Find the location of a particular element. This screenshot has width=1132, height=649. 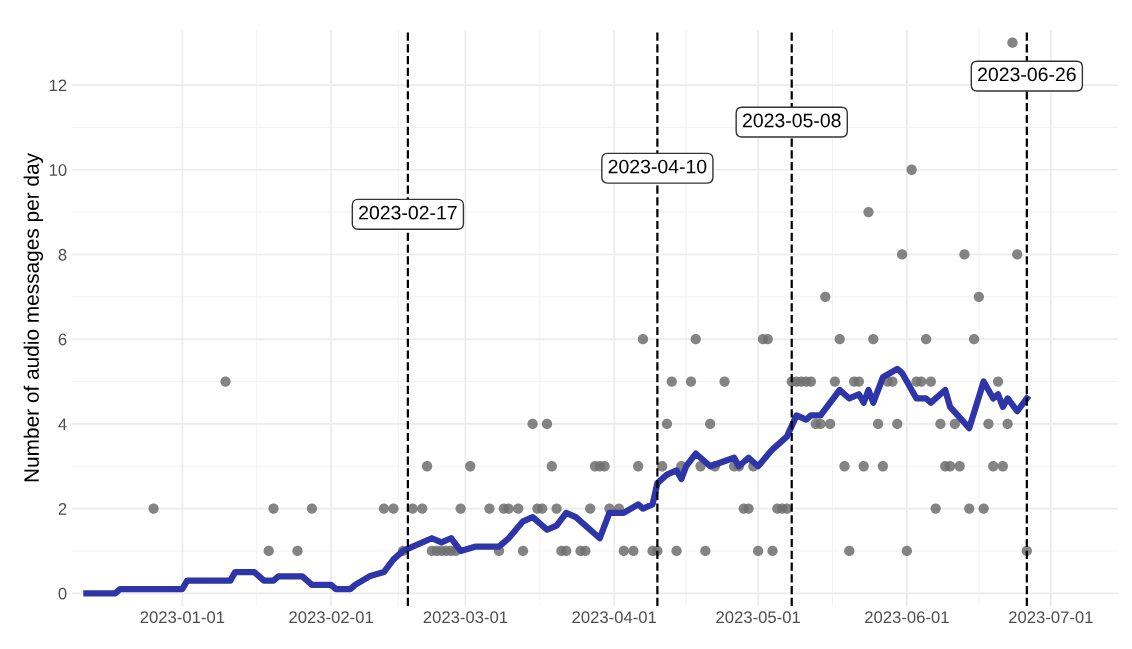

ref-line-label: 2023-05-08 is located at coordinates (791, 120).